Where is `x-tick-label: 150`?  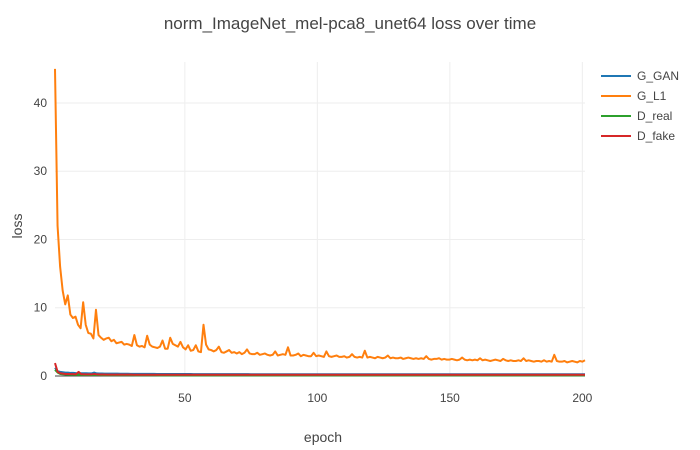 x-tick-label: 150 is located at coordinates (450, 398).